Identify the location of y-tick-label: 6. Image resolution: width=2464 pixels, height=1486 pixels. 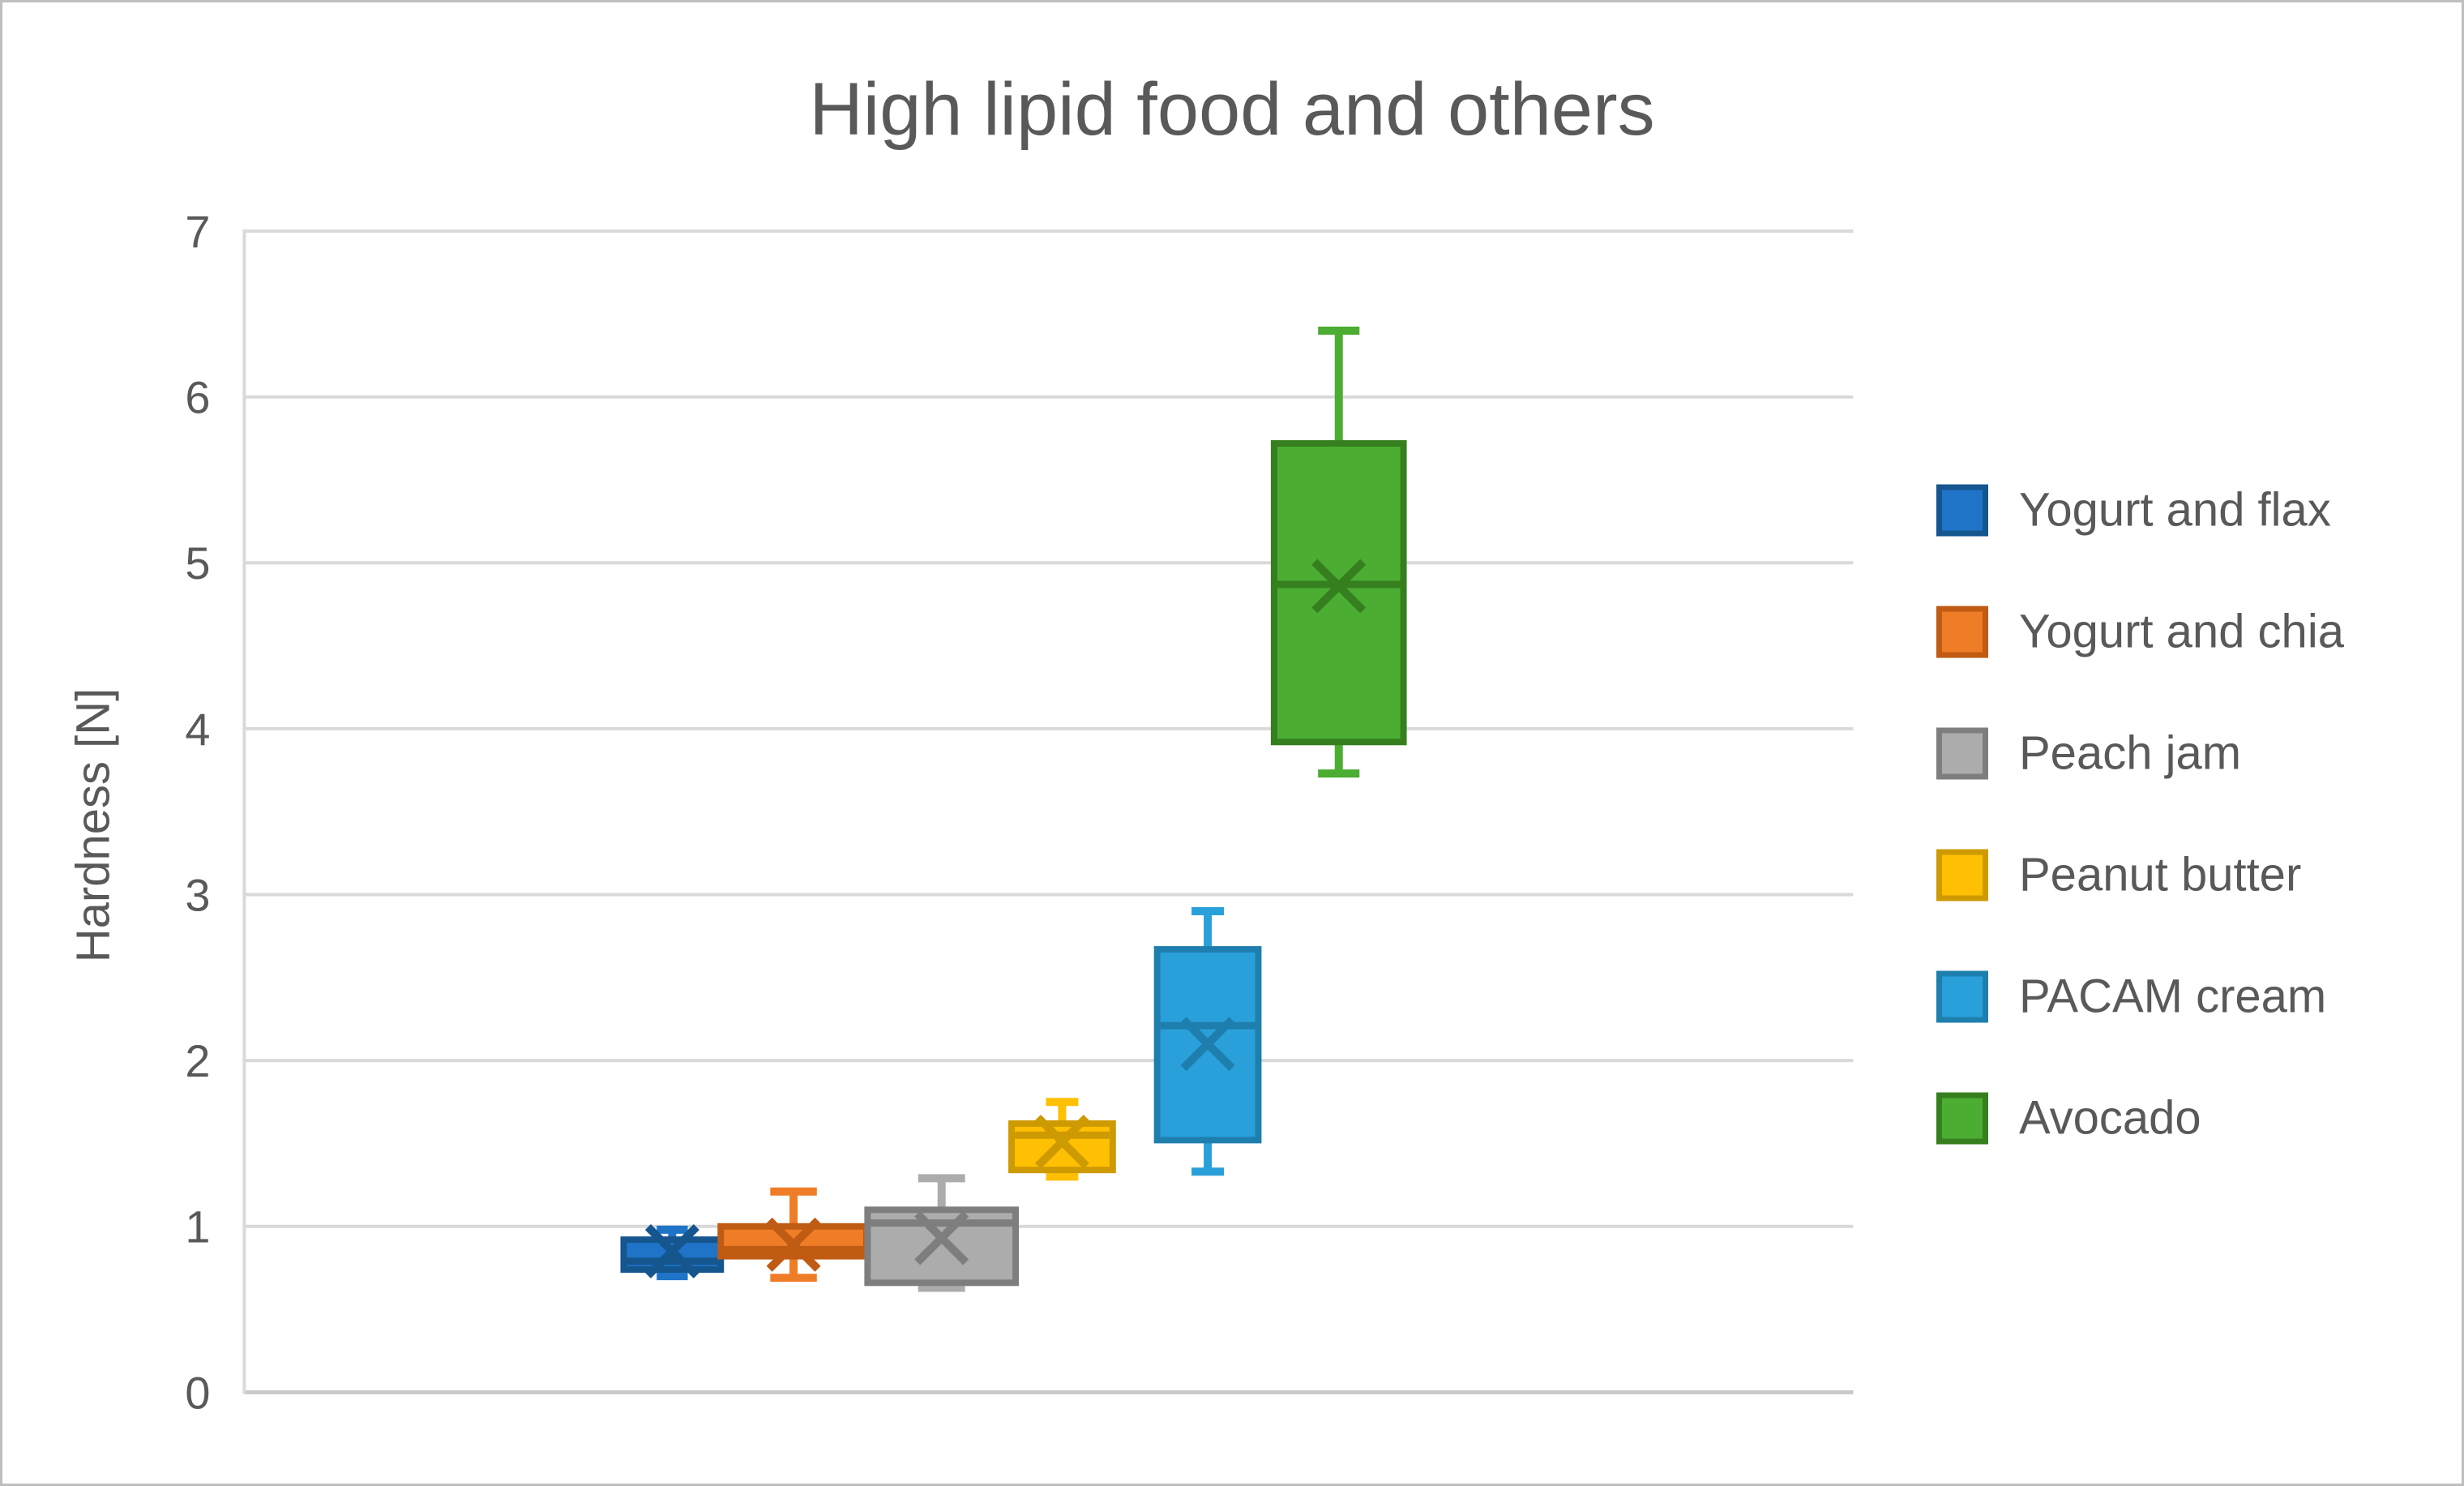
(197, 397).